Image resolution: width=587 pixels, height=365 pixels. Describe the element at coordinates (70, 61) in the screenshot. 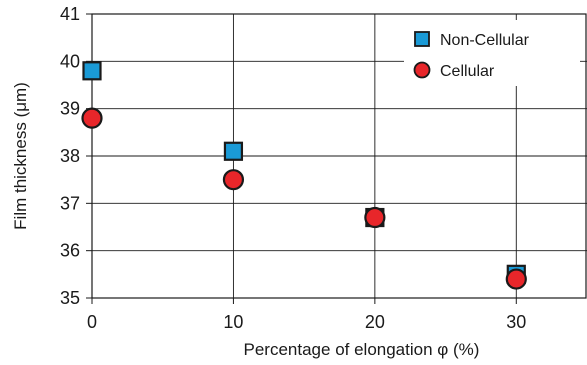

I see `y-tick-label: 40` at that location.